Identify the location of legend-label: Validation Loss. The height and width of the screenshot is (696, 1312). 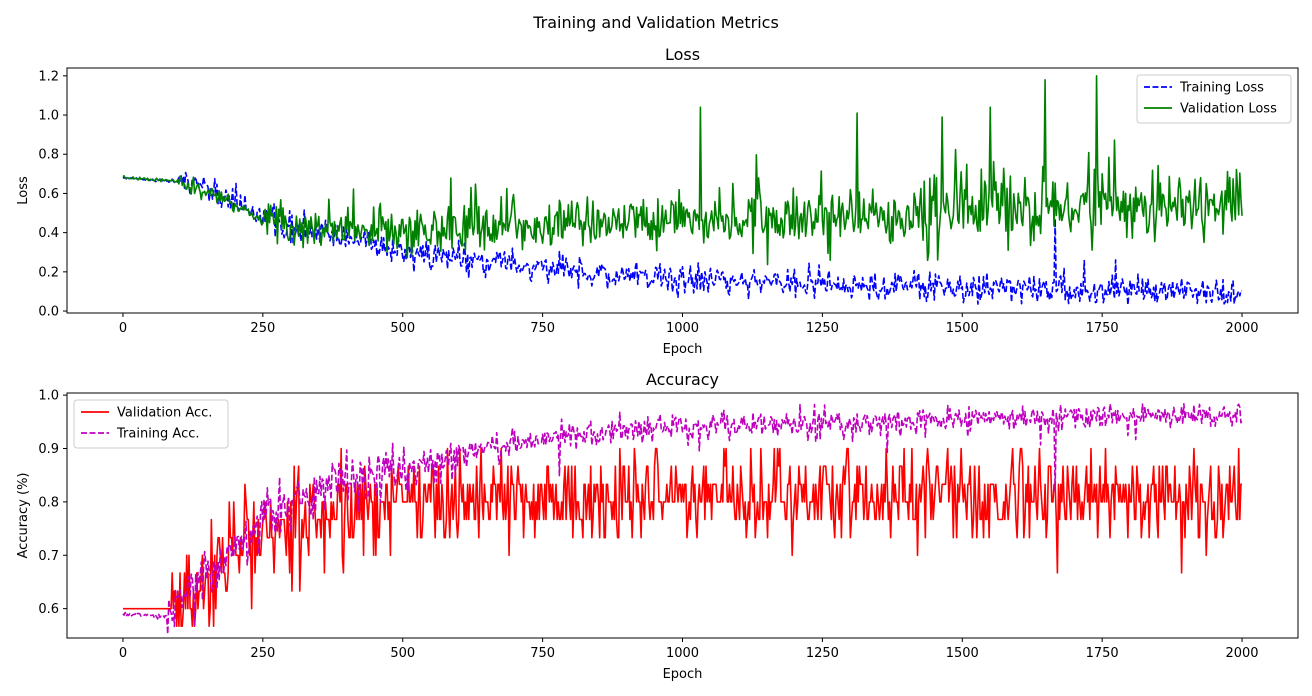
(1228, 109).